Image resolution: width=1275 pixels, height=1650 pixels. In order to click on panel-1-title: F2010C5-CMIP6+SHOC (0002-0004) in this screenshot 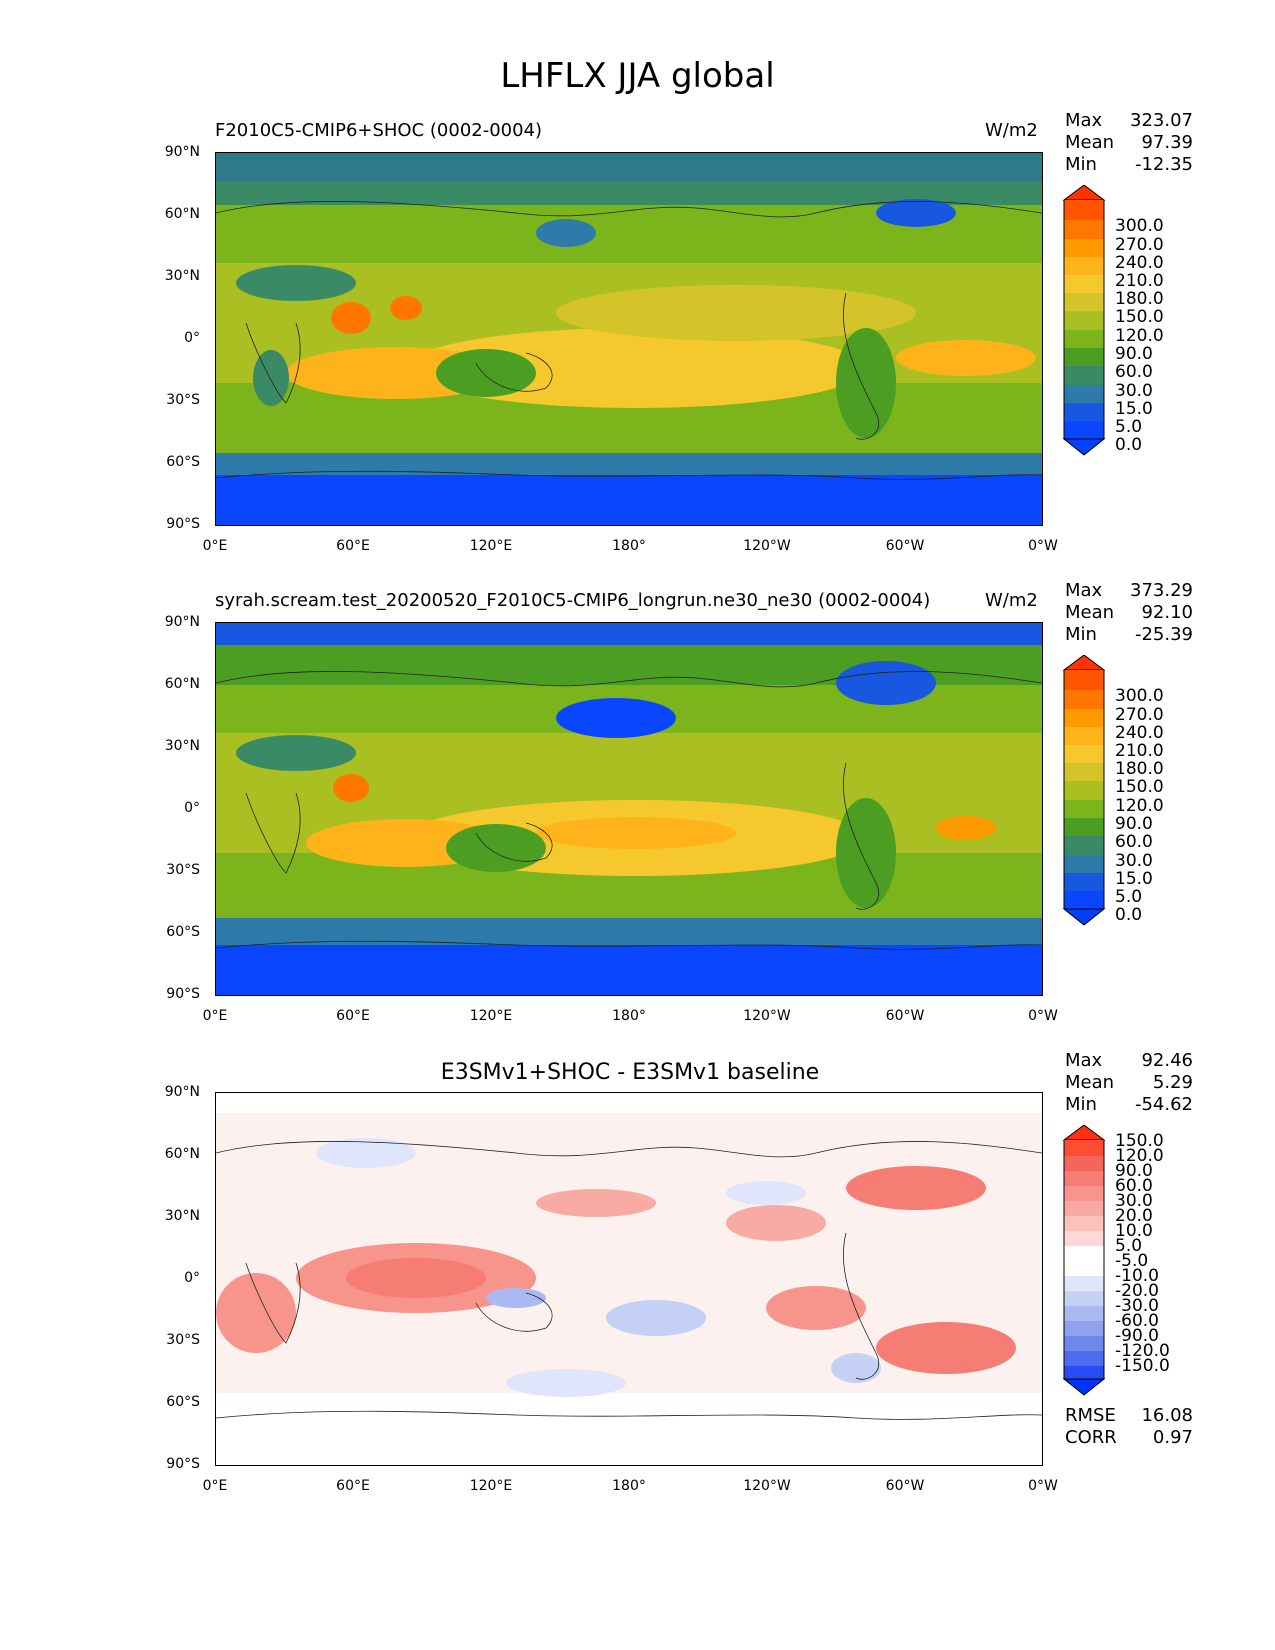, I will do `click(379, 130)`.